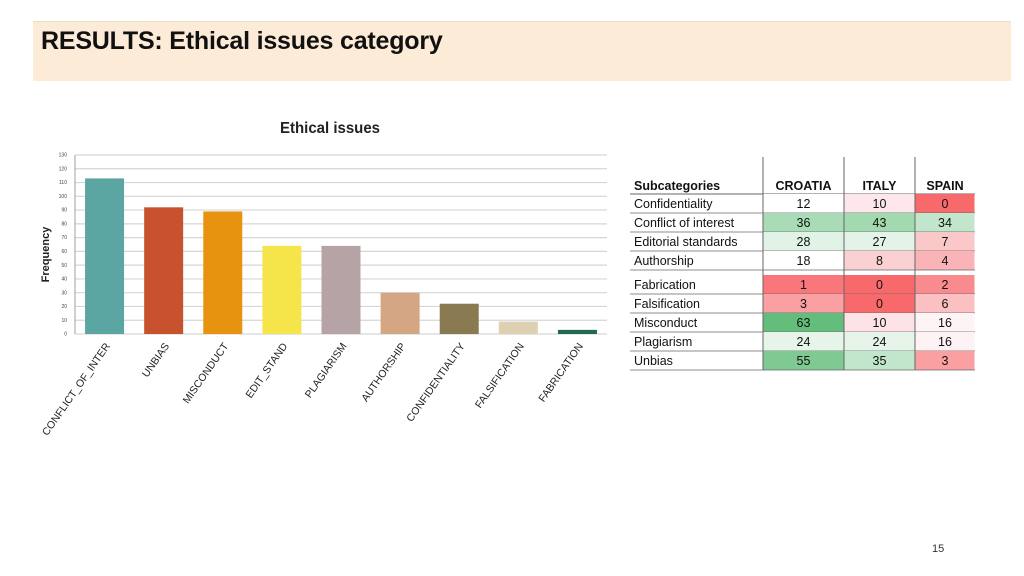 The image size is (1024, 576). I want to click on table-row-label: Authorship, so click(664, 261).